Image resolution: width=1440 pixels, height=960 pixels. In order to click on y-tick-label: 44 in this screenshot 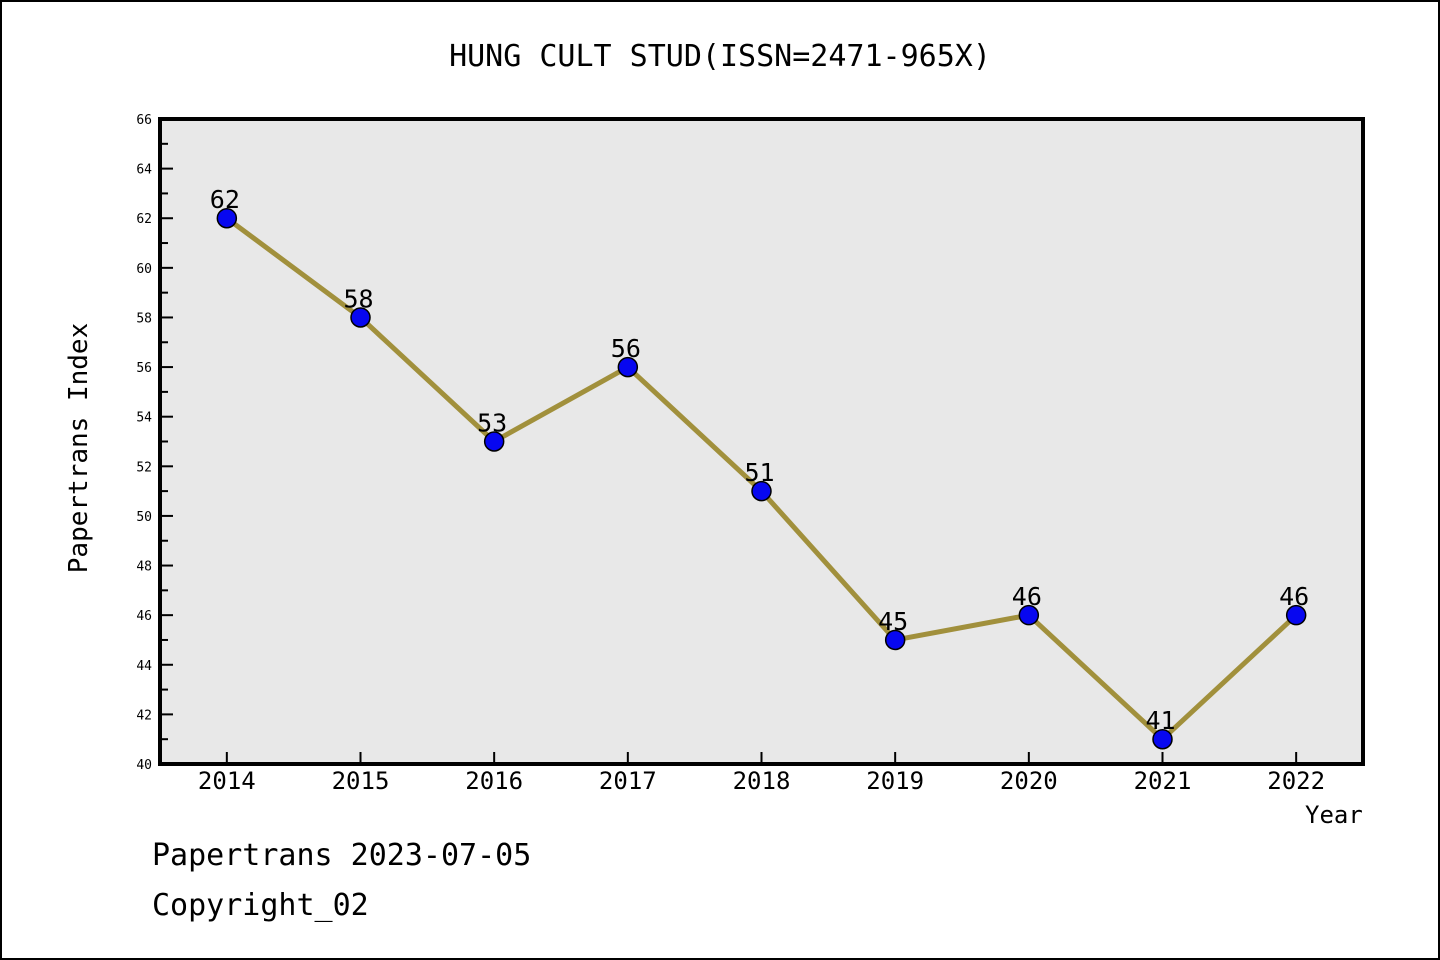, I will do `click(144, 666)`.